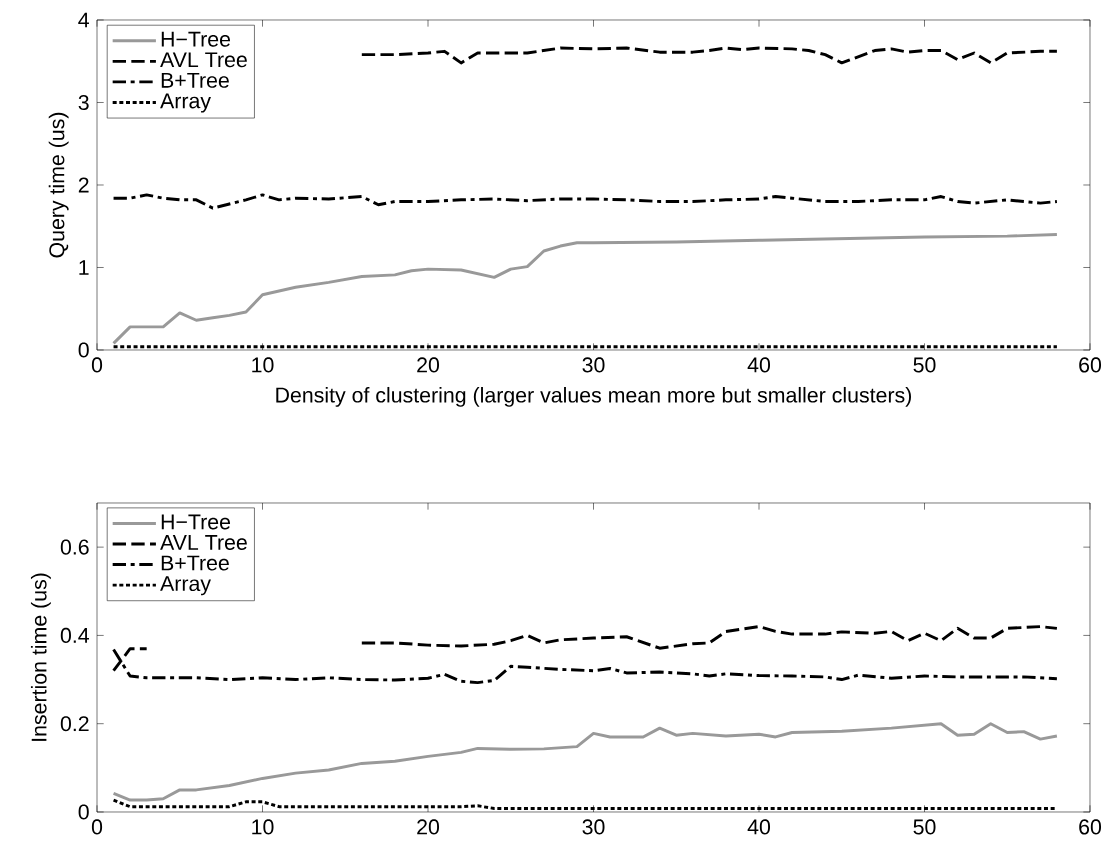 This screenshot has height=852, width=1120. What do you see at coordinates (593, 396) in the screenshot?
I see `x-axis-title: Density of clustering (larger values mean more but smaller clusters)` at bounding box center [593, 396].